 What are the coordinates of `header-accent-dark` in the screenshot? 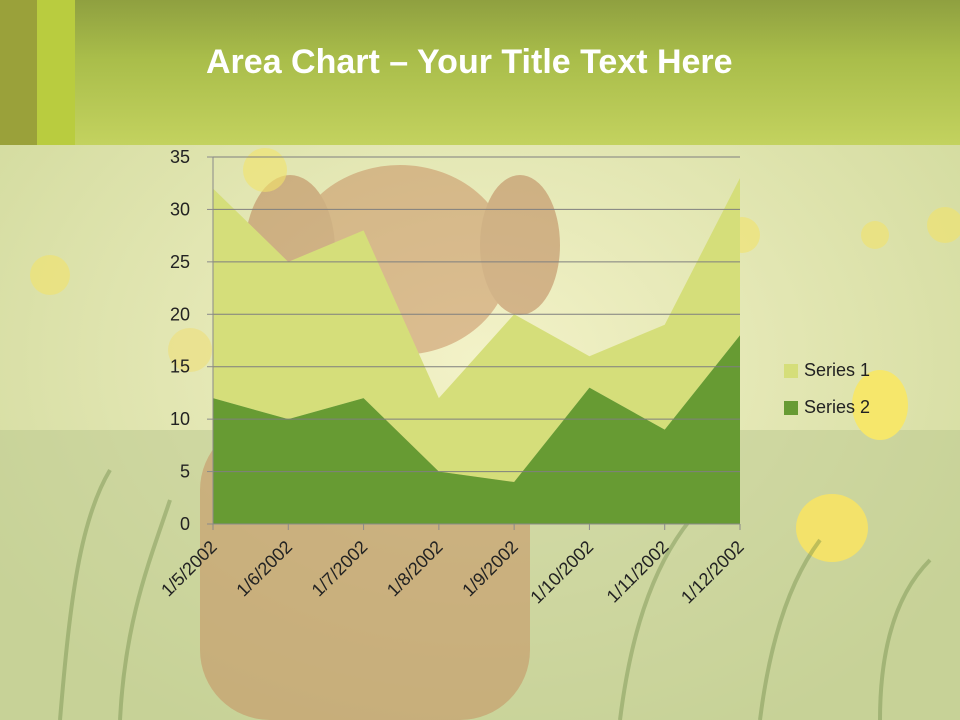 It's located at (18, 72).